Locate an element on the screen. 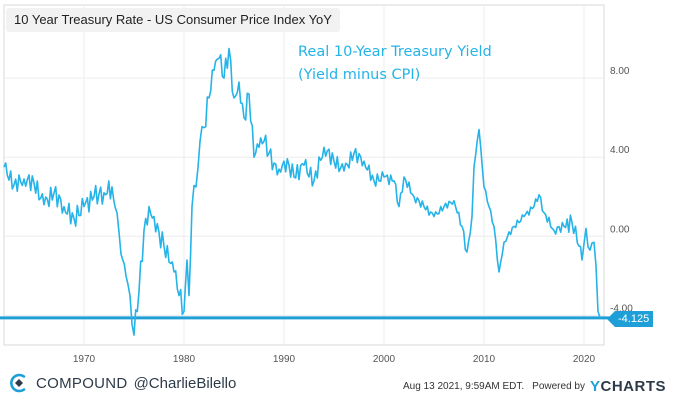 The height and width of the screenshot is (402, 680). author-handle: @CharlieBilello is located at coordinates (185, 383).